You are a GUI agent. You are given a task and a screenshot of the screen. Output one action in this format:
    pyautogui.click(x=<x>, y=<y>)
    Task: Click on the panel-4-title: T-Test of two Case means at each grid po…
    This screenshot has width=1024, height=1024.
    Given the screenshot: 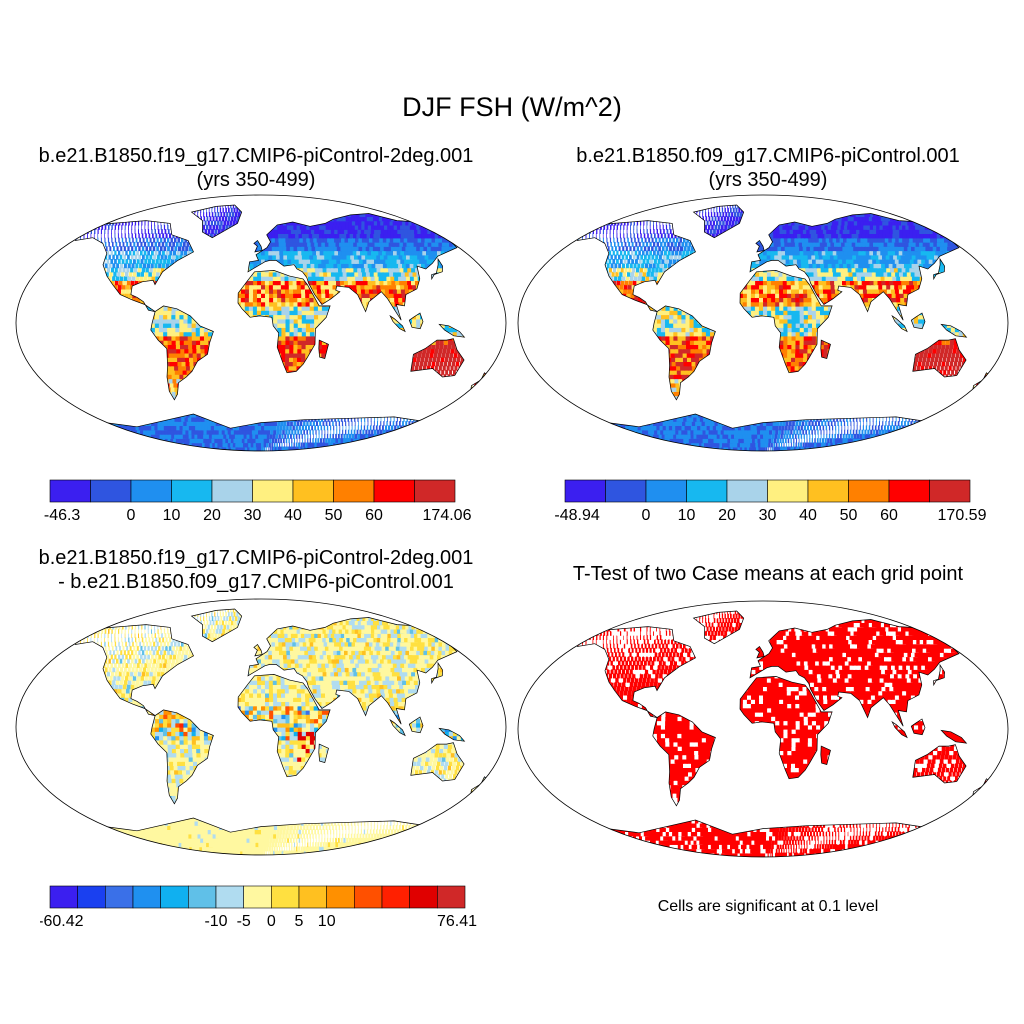 What is the action you would take?
    pyautogui.click(x=768, y=574)
    